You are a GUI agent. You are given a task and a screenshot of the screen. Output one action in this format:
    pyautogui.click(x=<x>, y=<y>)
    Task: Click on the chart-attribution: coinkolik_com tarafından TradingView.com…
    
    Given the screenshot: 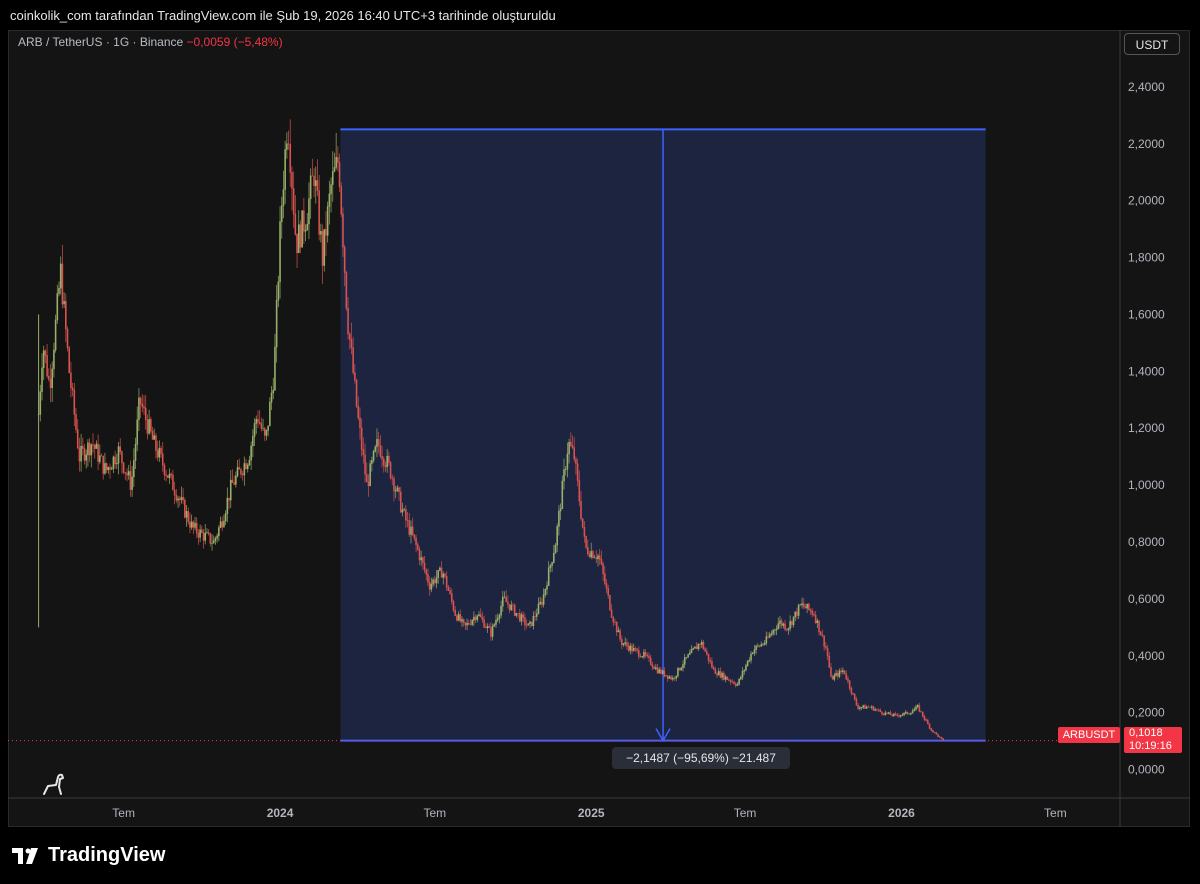 What is the action you would take?
    pyautogui.click(x=283, y=15)
    